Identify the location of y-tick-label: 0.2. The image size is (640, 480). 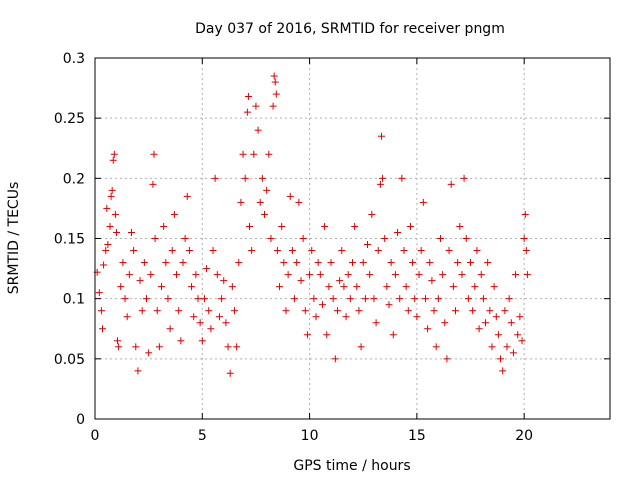
(74, 179).